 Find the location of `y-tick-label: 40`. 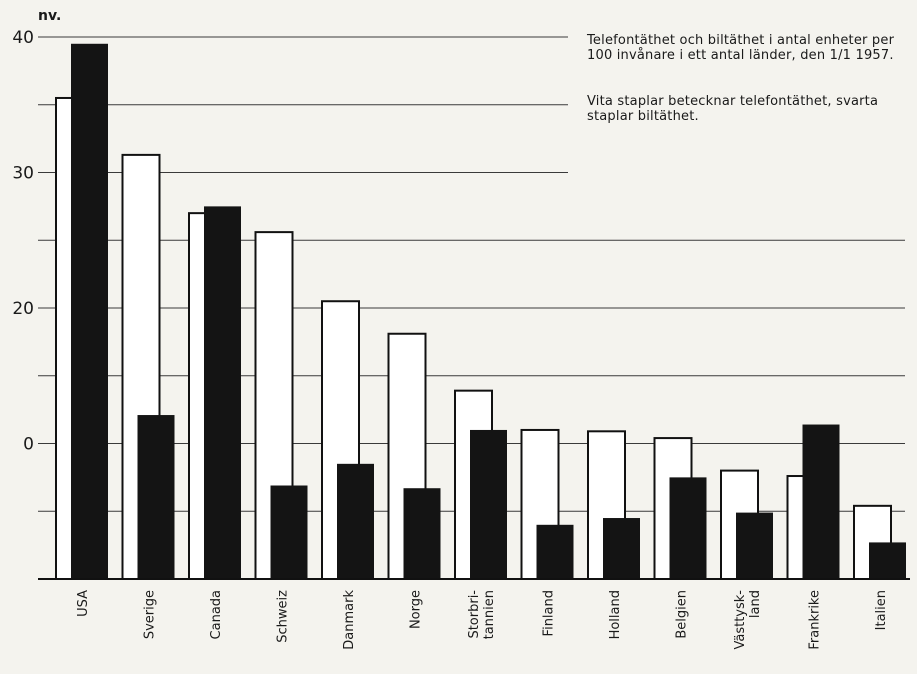

y-tick-label: 40 is located at coordinates (23, 38).